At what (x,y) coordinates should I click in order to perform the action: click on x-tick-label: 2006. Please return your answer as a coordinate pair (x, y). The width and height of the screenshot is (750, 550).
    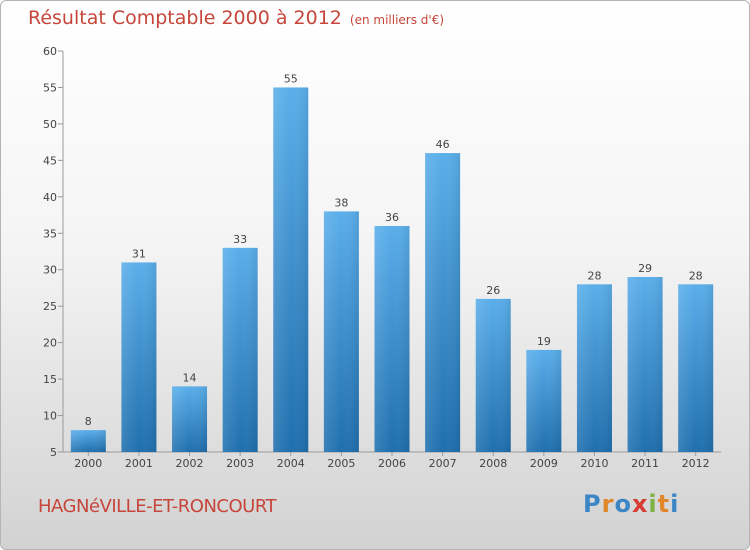
    Looking at the image, I should click on (392, 463).